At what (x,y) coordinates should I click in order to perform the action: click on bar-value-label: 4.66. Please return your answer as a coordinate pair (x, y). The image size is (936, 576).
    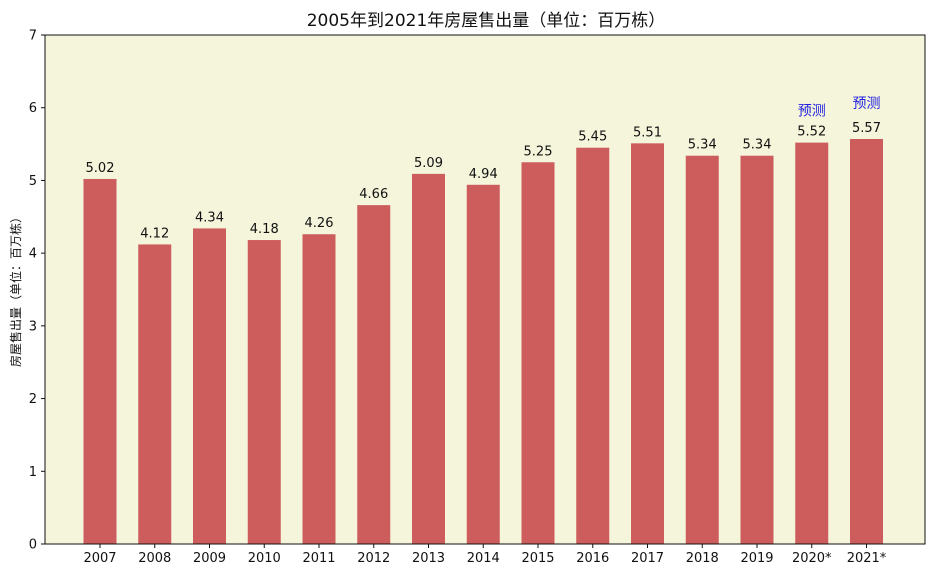
    Looking at the image, I should click on (373, 194).